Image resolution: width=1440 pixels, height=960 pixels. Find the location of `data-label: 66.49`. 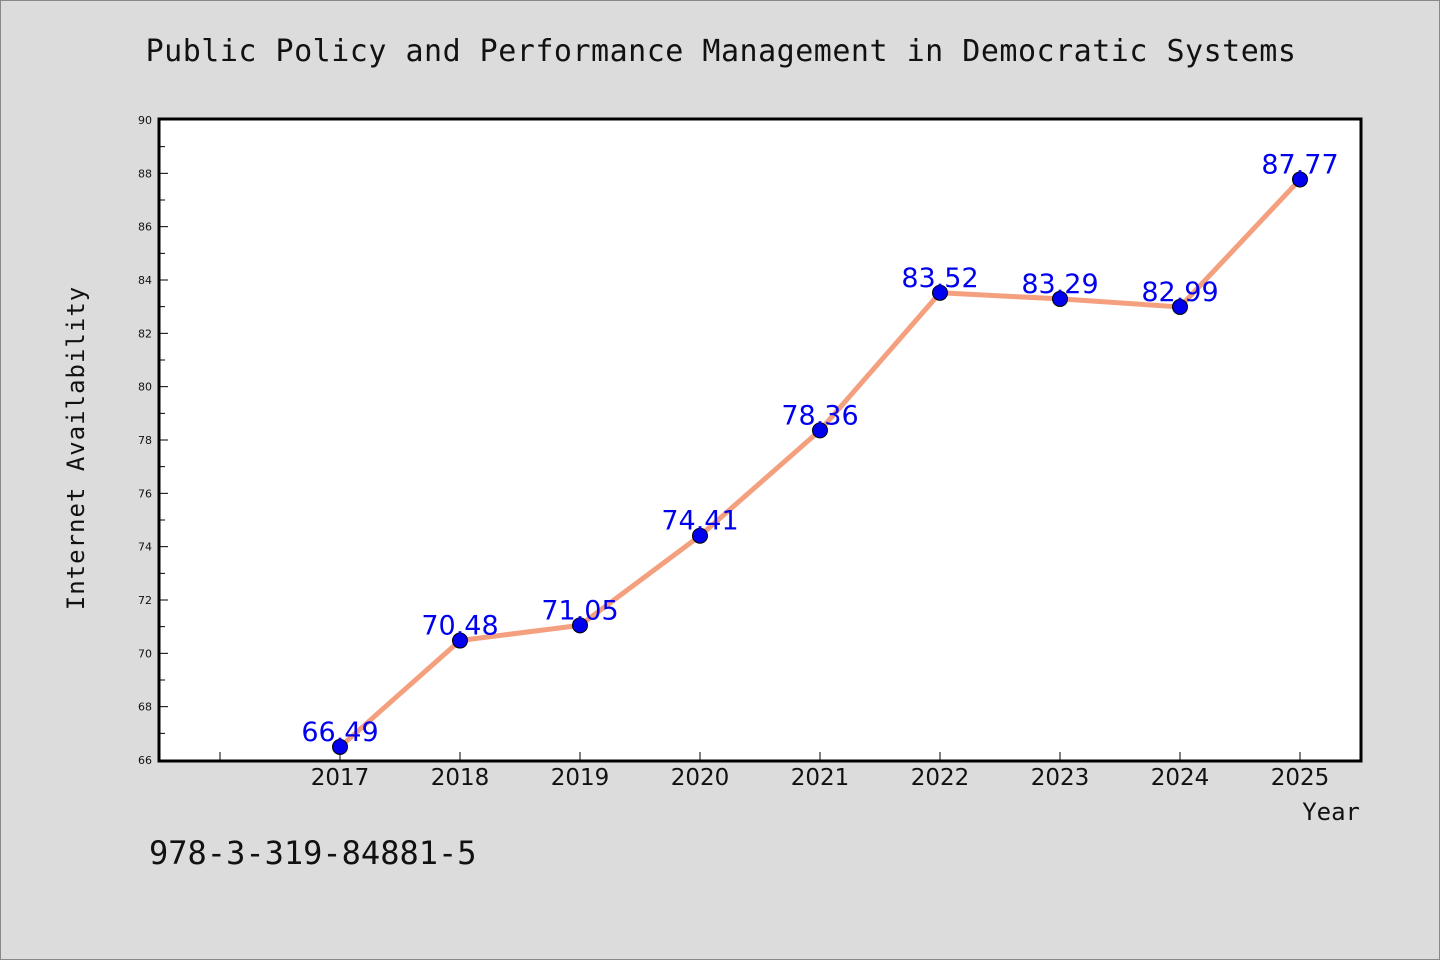

data-label: 66.49 is located at coordinates (339, 732).